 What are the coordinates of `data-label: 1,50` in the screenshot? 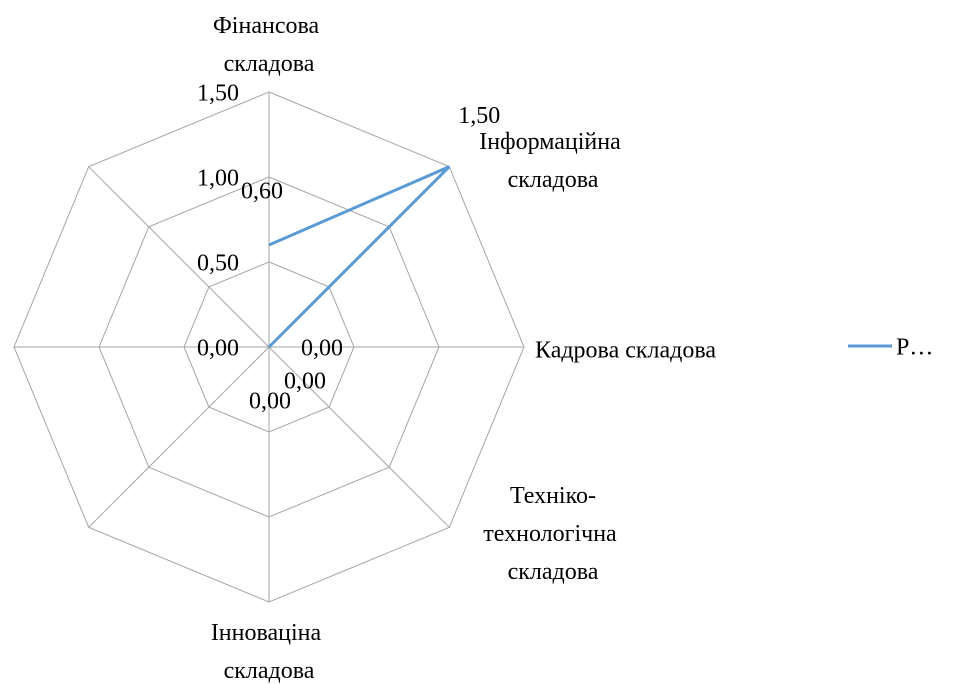 It's located at (479, 116).